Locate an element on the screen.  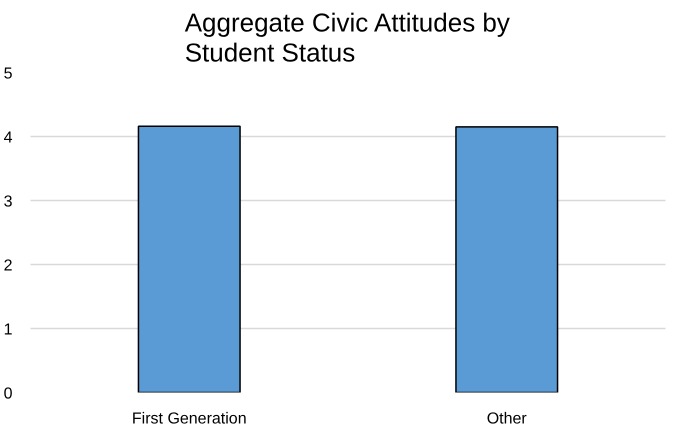
y-tick-label: 5 is located at coordinates (8, 74).